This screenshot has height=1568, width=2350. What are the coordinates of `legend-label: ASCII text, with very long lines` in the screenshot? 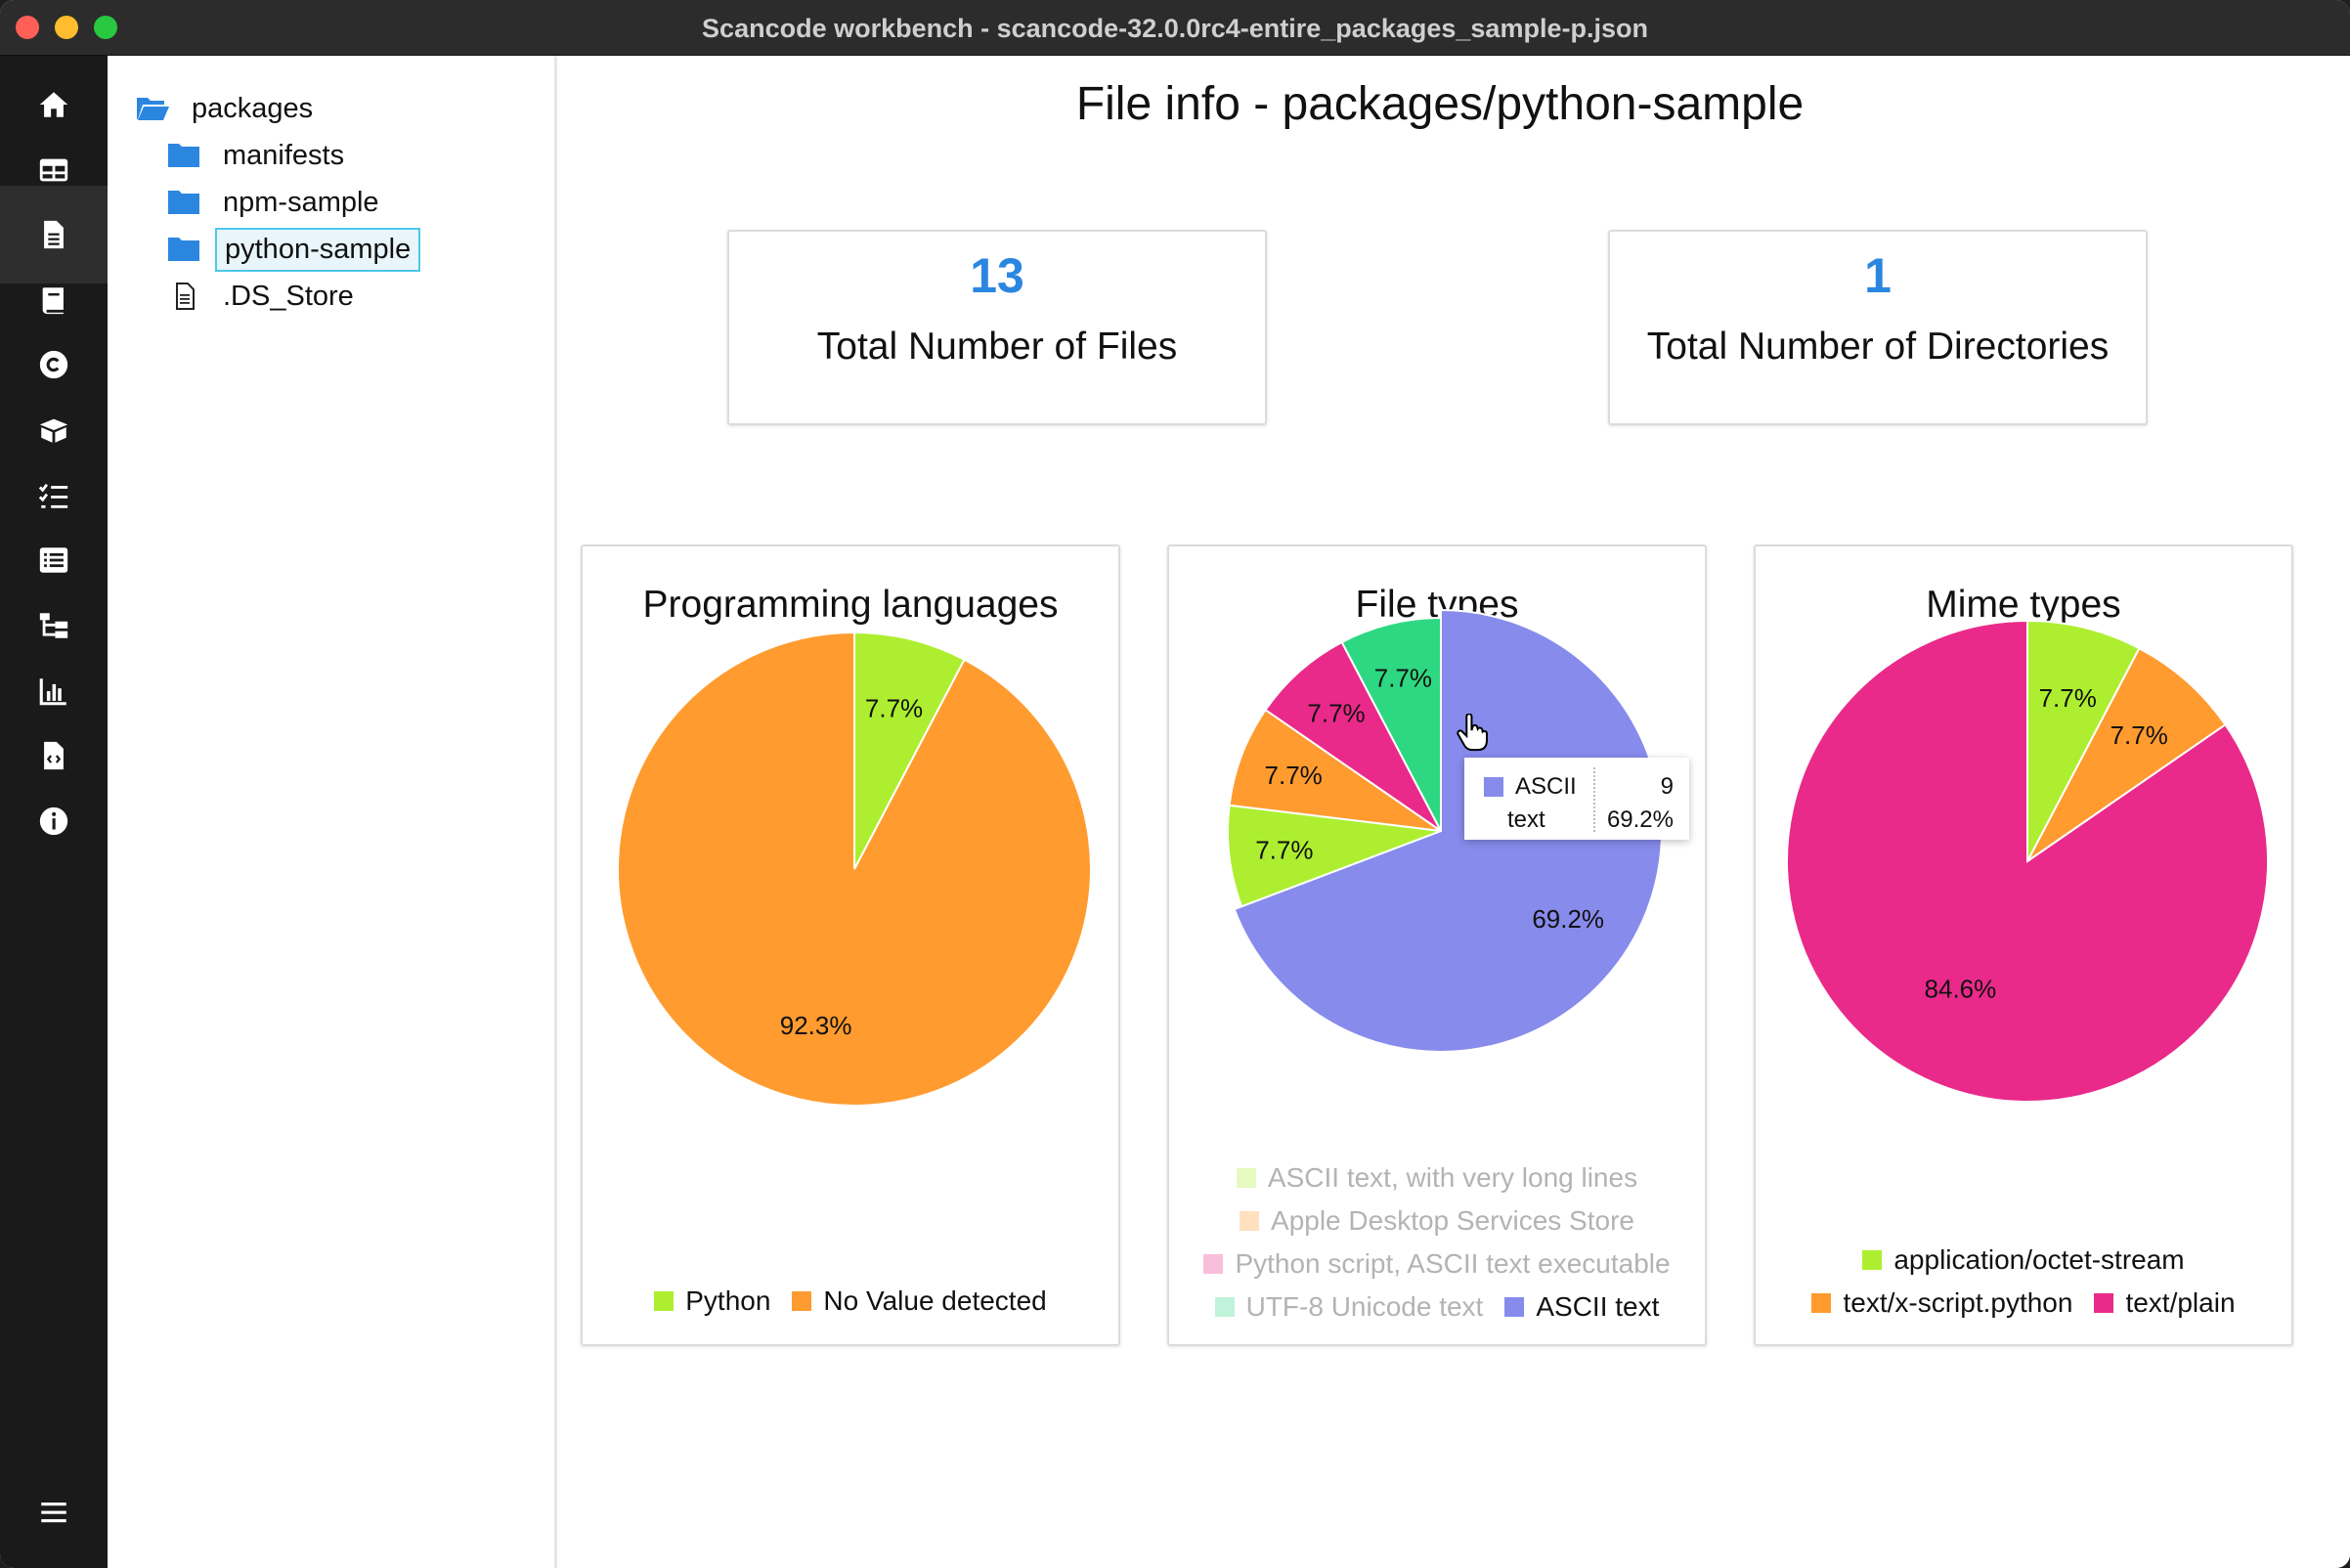 It's located at (1452, 1177).